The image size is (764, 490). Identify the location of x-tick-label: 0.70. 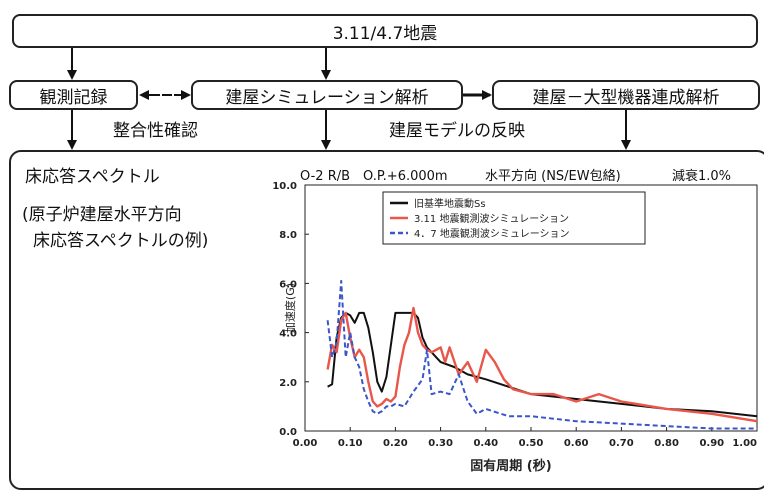
(621, 443).